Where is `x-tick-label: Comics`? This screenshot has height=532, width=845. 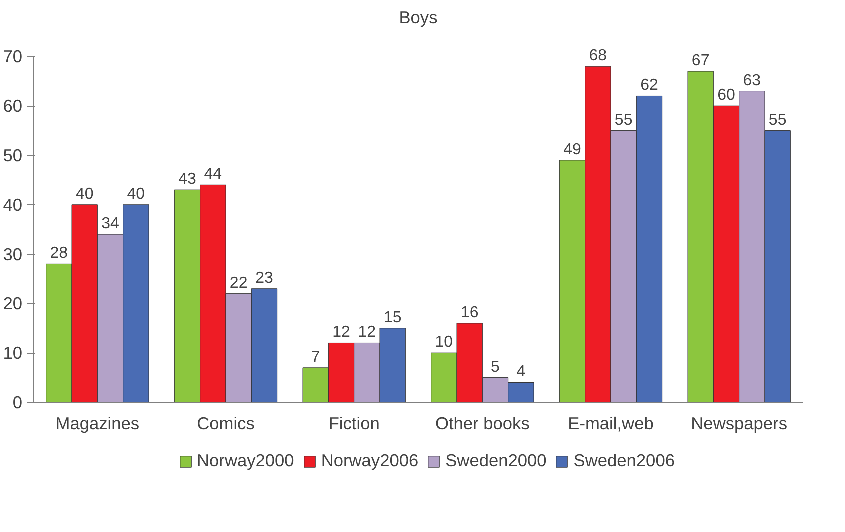
x-tick-label: Comics is located at coordinates (226, 424).